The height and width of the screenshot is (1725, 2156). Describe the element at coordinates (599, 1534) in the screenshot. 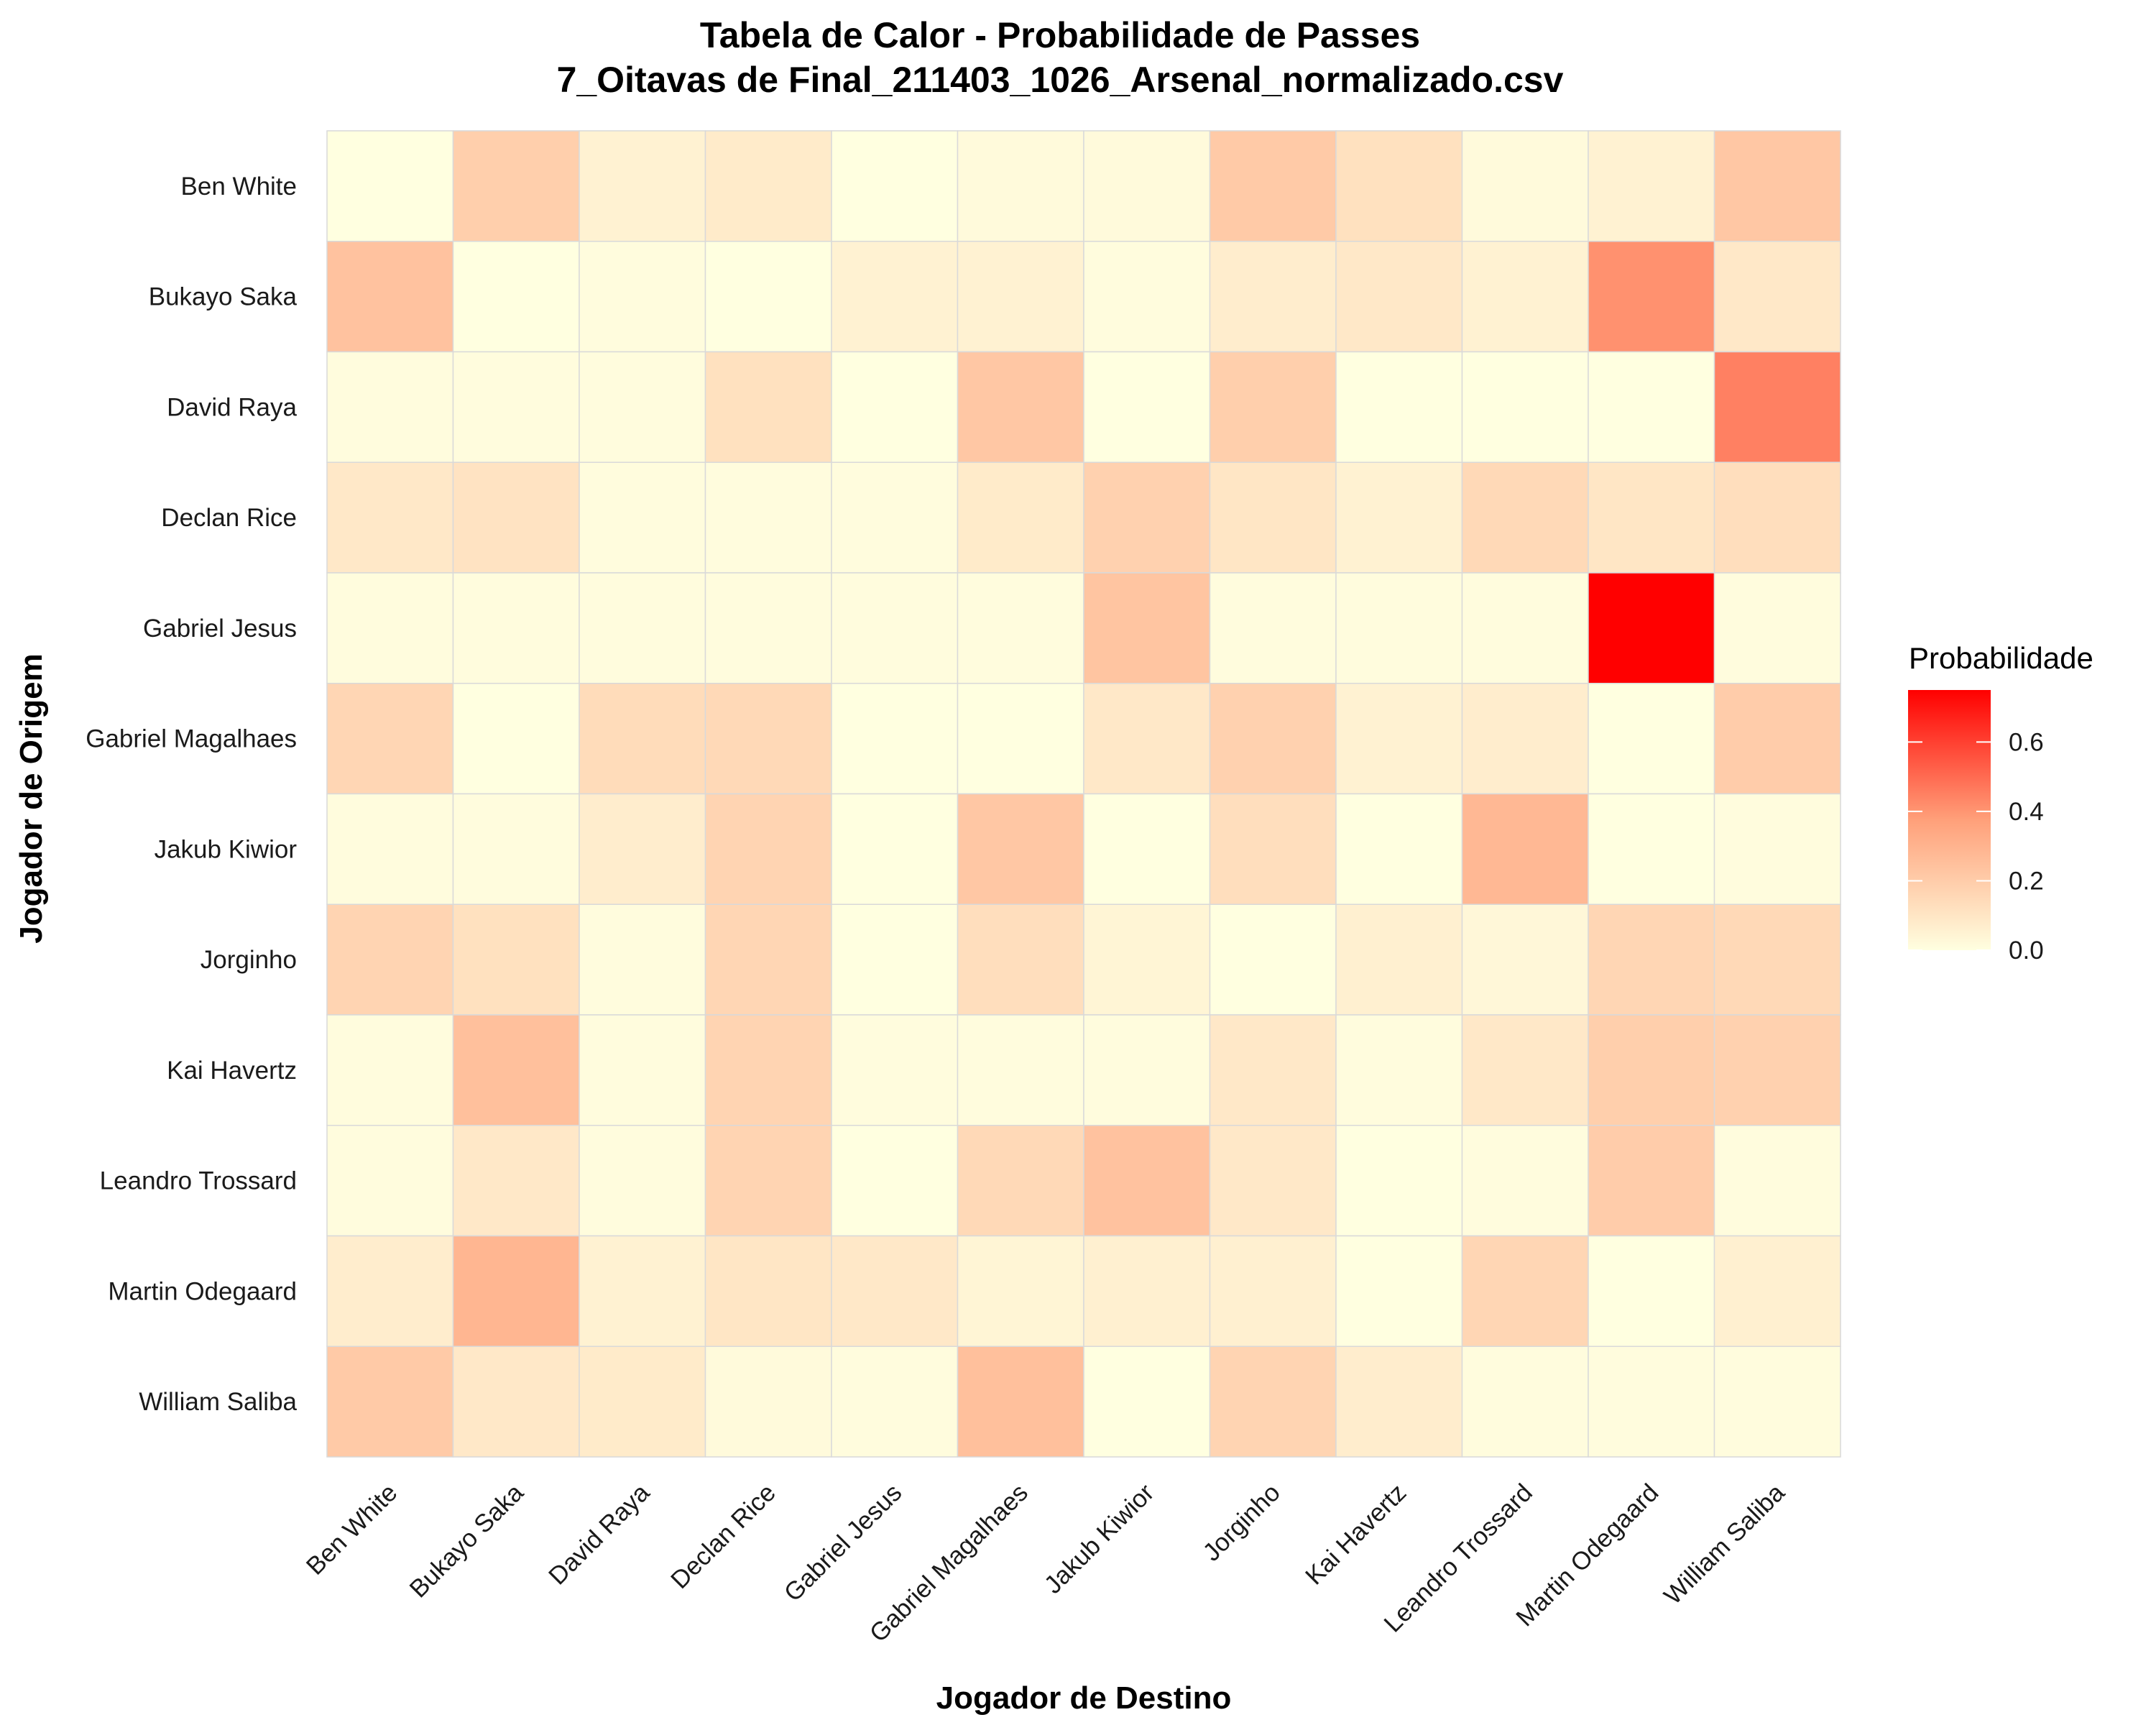

I see `x-tick-label: David Raya` at that location.